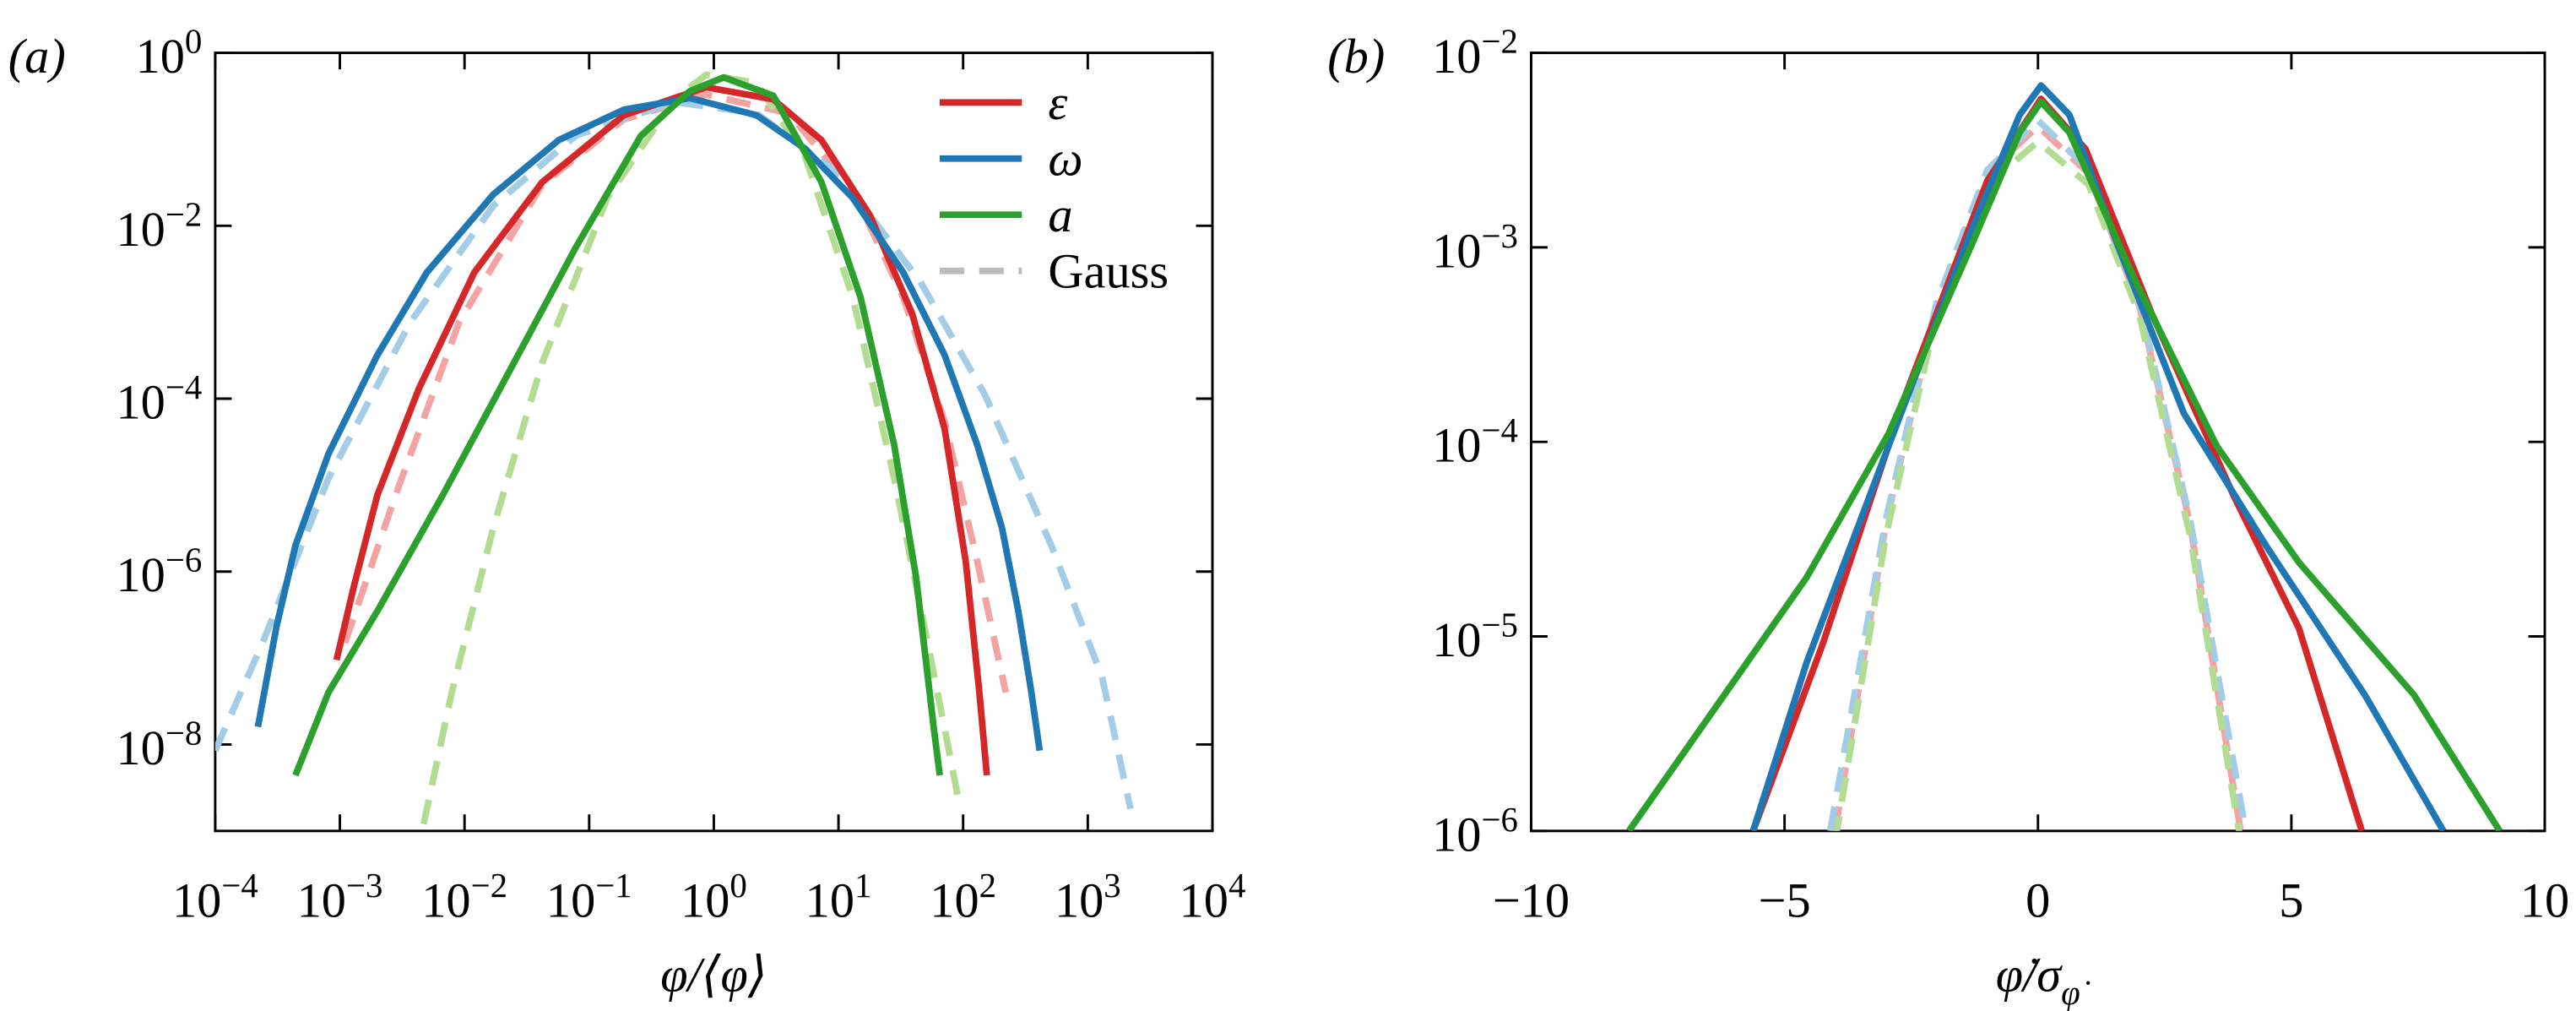 The width and height of the screenshot is (2576, 1011). What do you see at coordinates (2038, 899) in the screenshot?
I see `x-tick-label: 0` at bounding box center [2038, 899].